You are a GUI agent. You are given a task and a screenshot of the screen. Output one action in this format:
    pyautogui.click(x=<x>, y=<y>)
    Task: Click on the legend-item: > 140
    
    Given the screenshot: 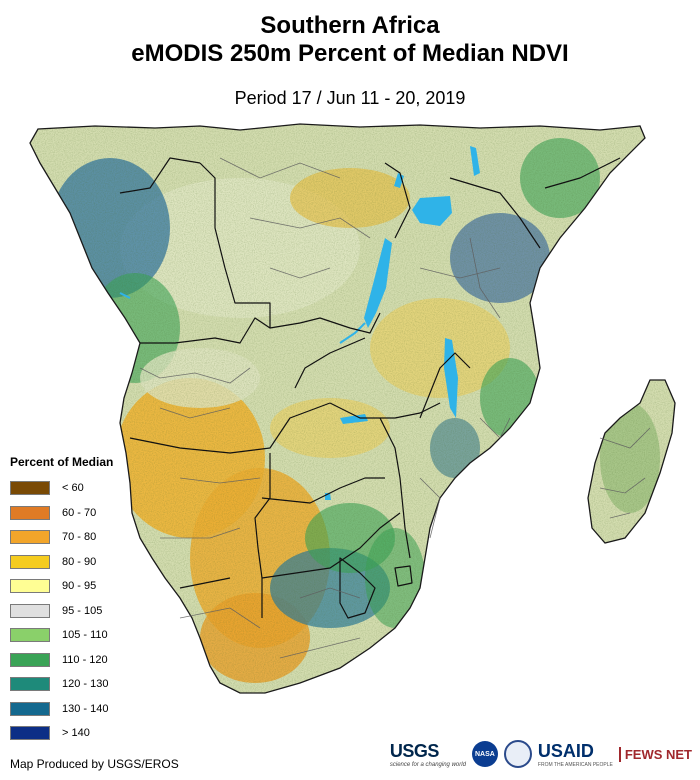 What is the action you would take?
    pyautogui.click(x=61, y=733)
    